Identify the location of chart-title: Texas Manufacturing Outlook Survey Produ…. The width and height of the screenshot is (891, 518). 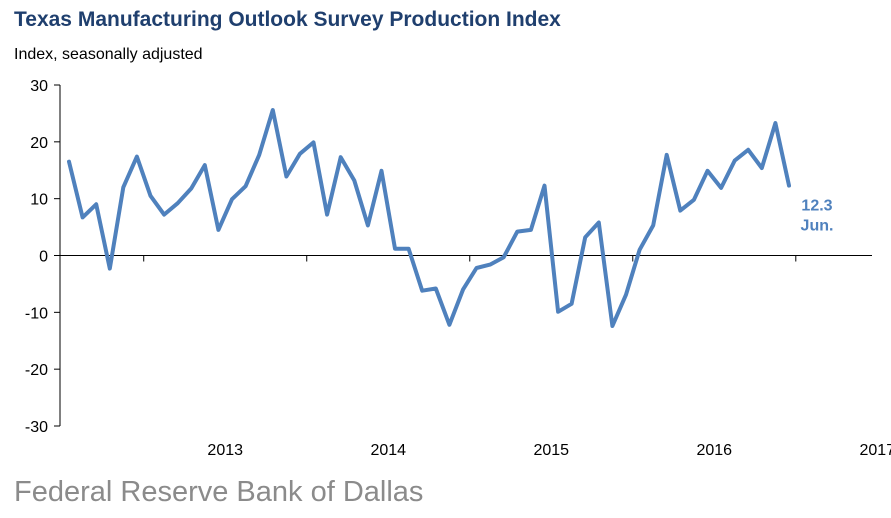
(287, 19).